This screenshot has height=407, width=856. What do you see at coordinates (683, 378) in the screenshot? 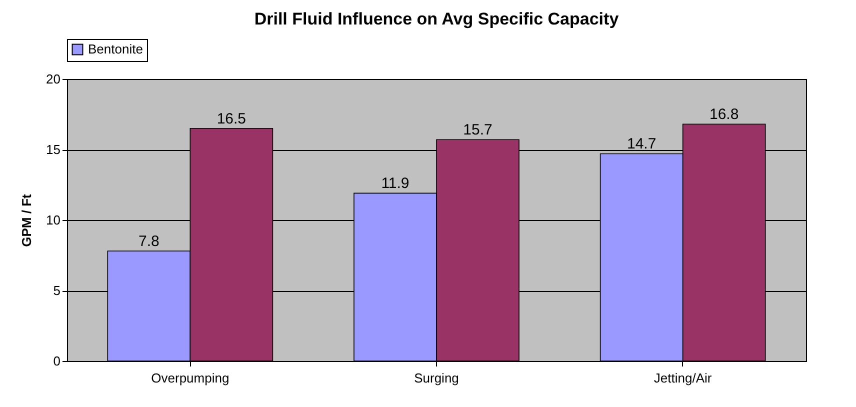
I see `x-tick-label: Jetting/Air` at bounding box center [683, 378].